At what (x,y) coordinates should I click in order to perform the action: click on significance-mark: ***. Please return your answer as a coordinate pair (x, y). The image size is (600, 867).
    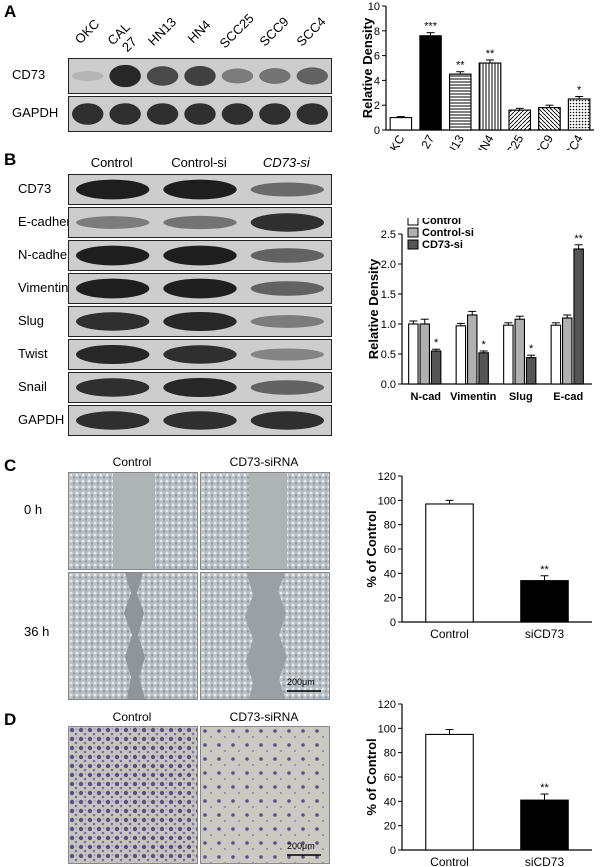
    Looking at the image, I should click on (431, 27).